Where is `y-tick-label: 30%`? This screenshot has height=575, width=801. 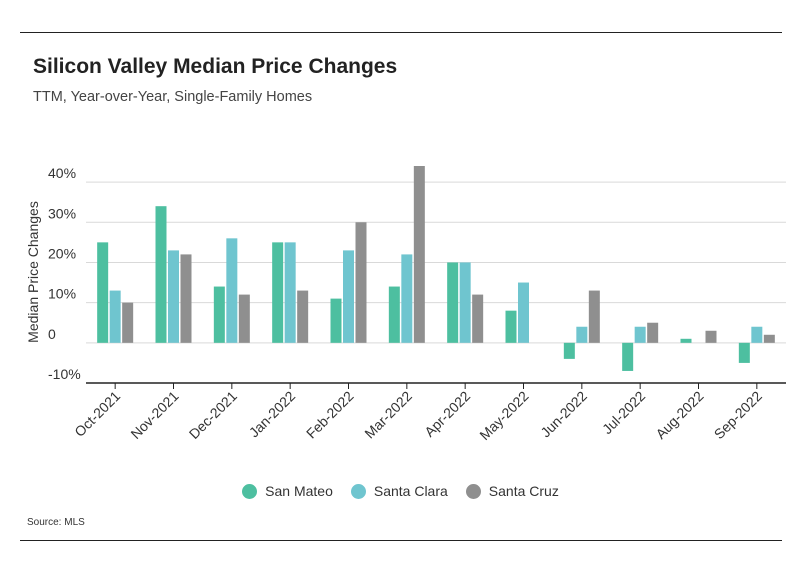
y-tick-label: 30% is located at coordinates (62, 213).